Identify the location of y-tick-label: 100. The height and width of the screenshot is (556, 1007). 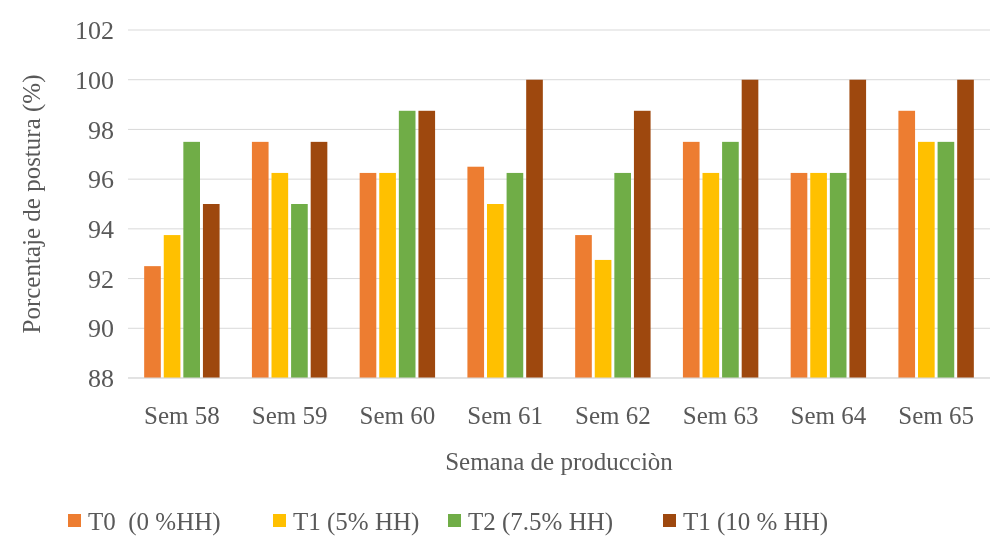
(94, 80).